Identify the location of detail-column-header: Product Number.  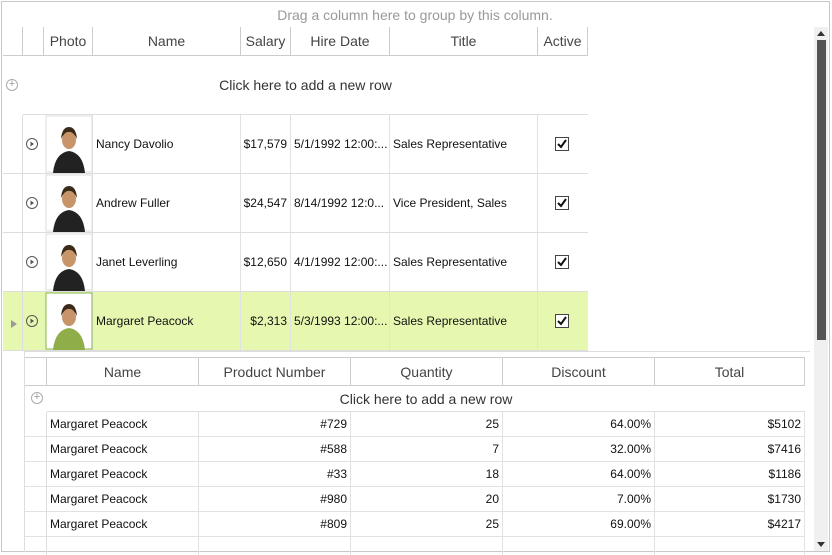
(275, 371).